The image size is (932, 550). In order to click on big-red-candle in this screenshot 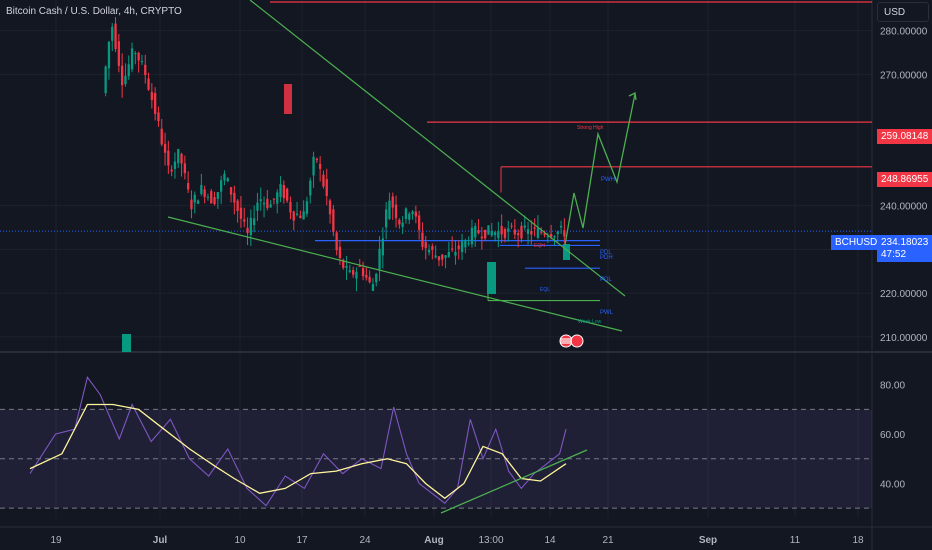, I will do `click(288, 99)`.